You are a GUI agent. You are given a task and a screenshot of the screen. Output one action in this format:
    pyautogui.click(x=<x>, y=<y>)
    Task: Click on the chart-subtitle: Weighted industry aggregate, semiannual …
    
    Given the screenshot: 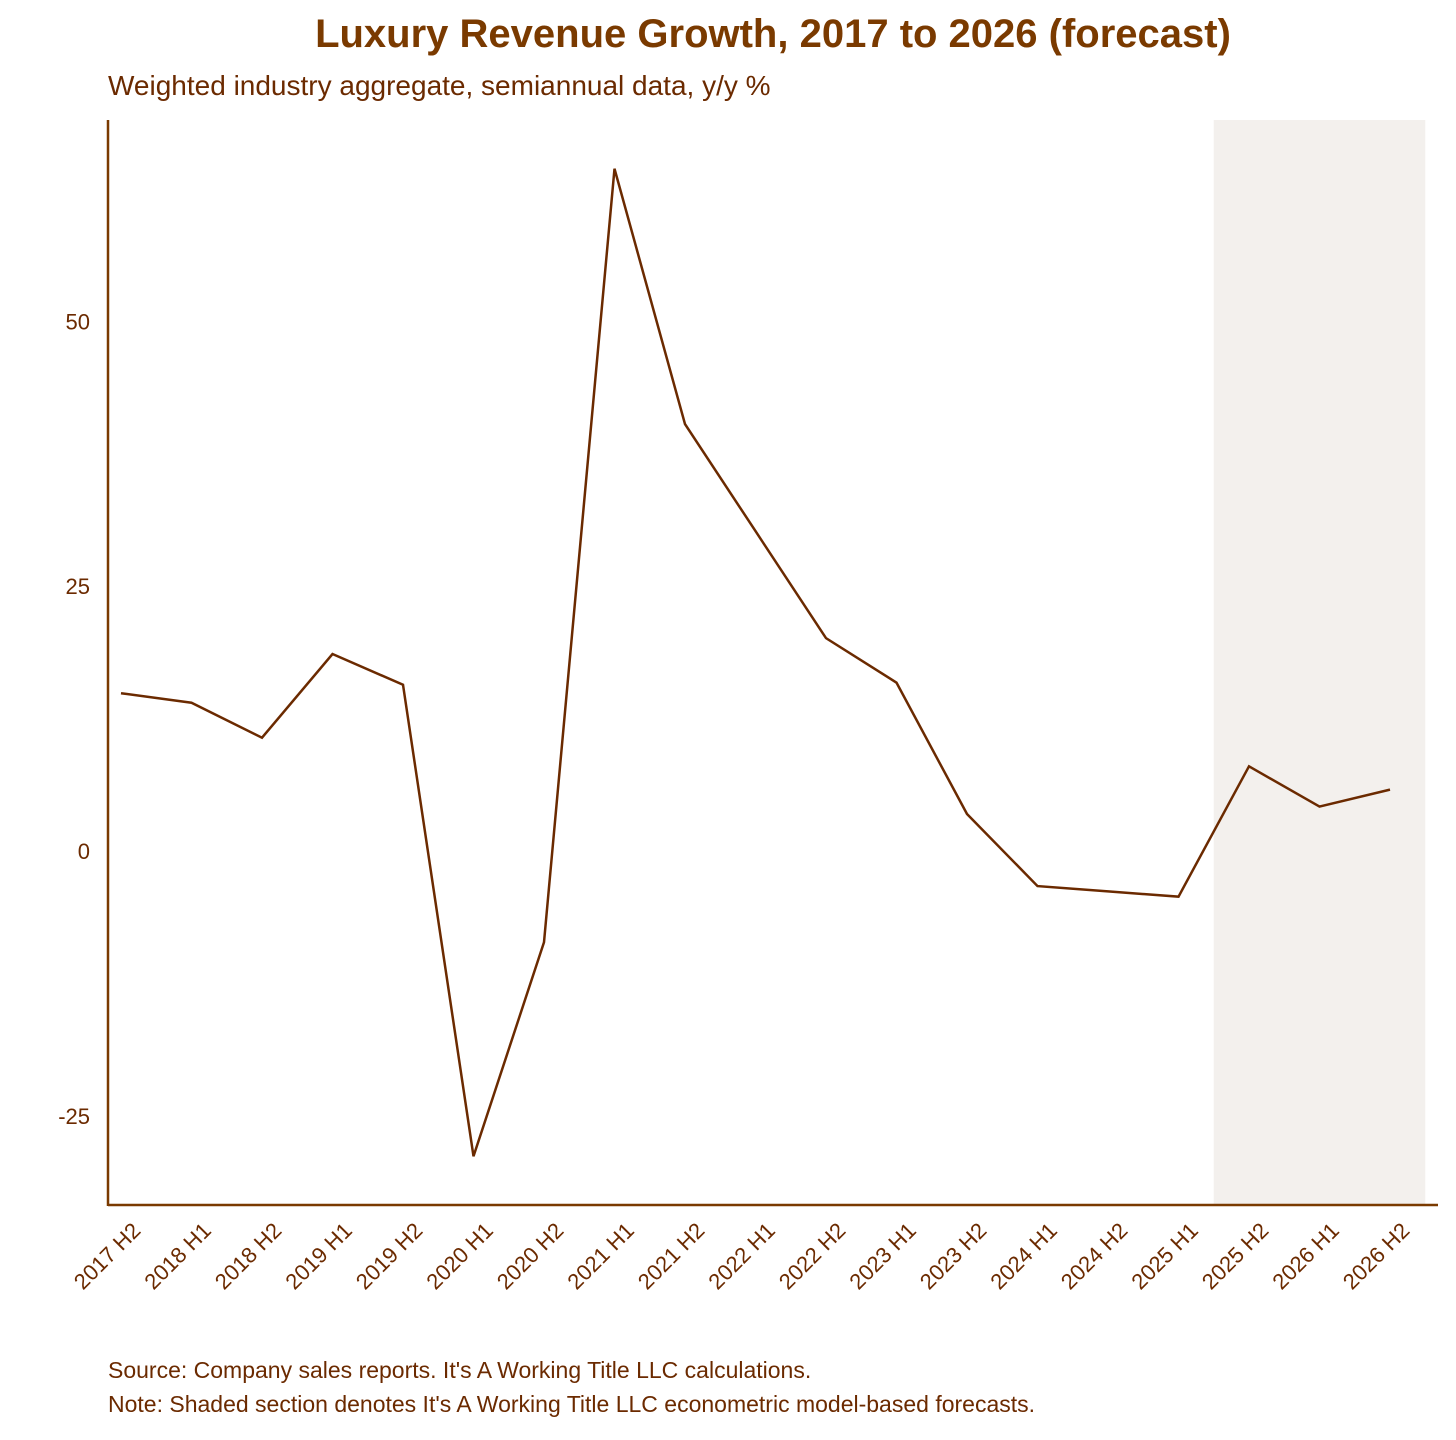 What is the action you would take?
    pyautogui.click(x=439, y=85)
    